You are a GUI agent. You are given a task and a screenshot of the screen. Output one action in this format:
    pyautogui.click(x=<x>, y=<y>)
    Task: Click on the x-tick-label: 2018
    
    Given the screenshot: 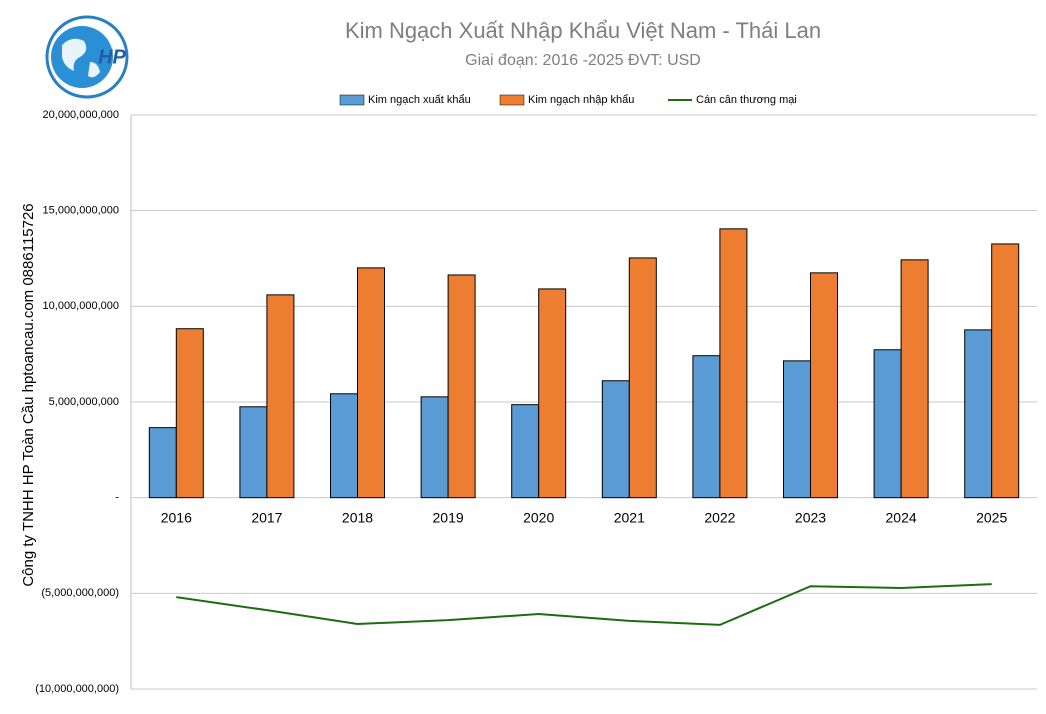 What is the action you would take?
    pyautogui.click(x=357, y=518)
    